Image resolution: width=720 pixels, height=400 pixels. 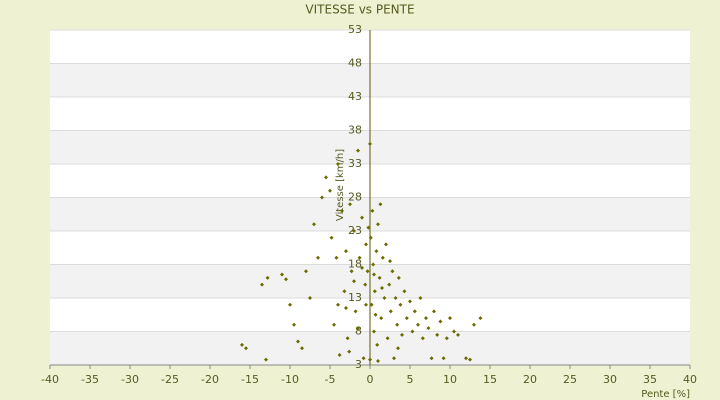 What do you see at coordinates (490, 379) in the screenshot?
I see `x-tick-label: 15` at bounding box center [490, 379].